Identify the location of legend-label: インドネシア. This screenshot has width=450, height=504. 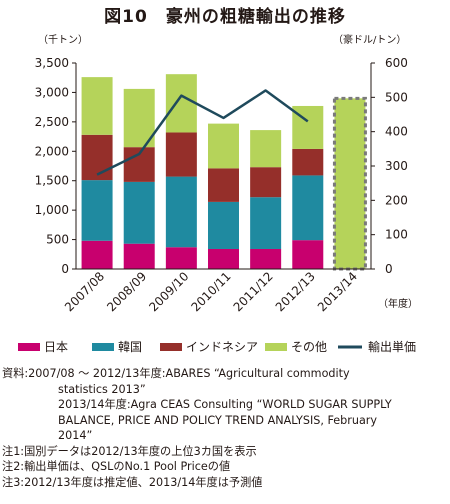
(222, 347).